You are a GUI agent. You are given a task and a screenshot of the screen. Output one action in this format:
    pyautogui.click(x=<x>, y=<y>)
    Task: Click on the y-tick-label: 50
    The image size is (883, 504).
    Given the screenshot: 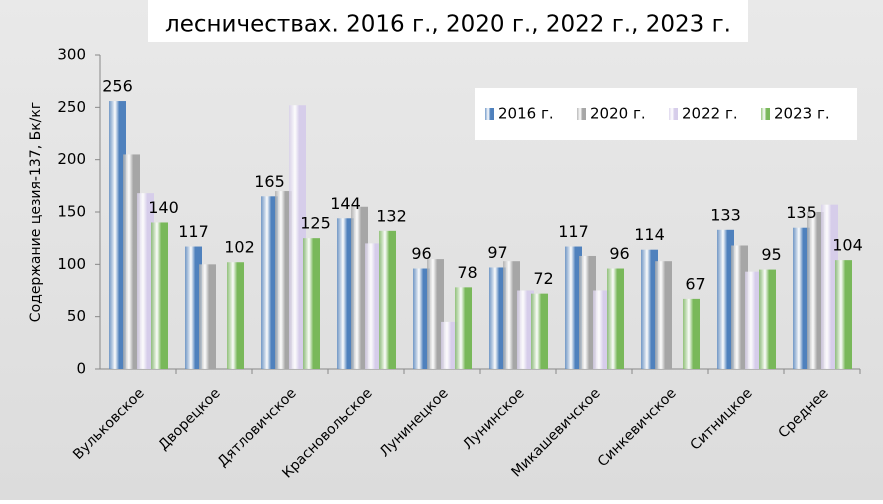 What is the action you would take?
    pyautogui.click(x=76, y=316)
    